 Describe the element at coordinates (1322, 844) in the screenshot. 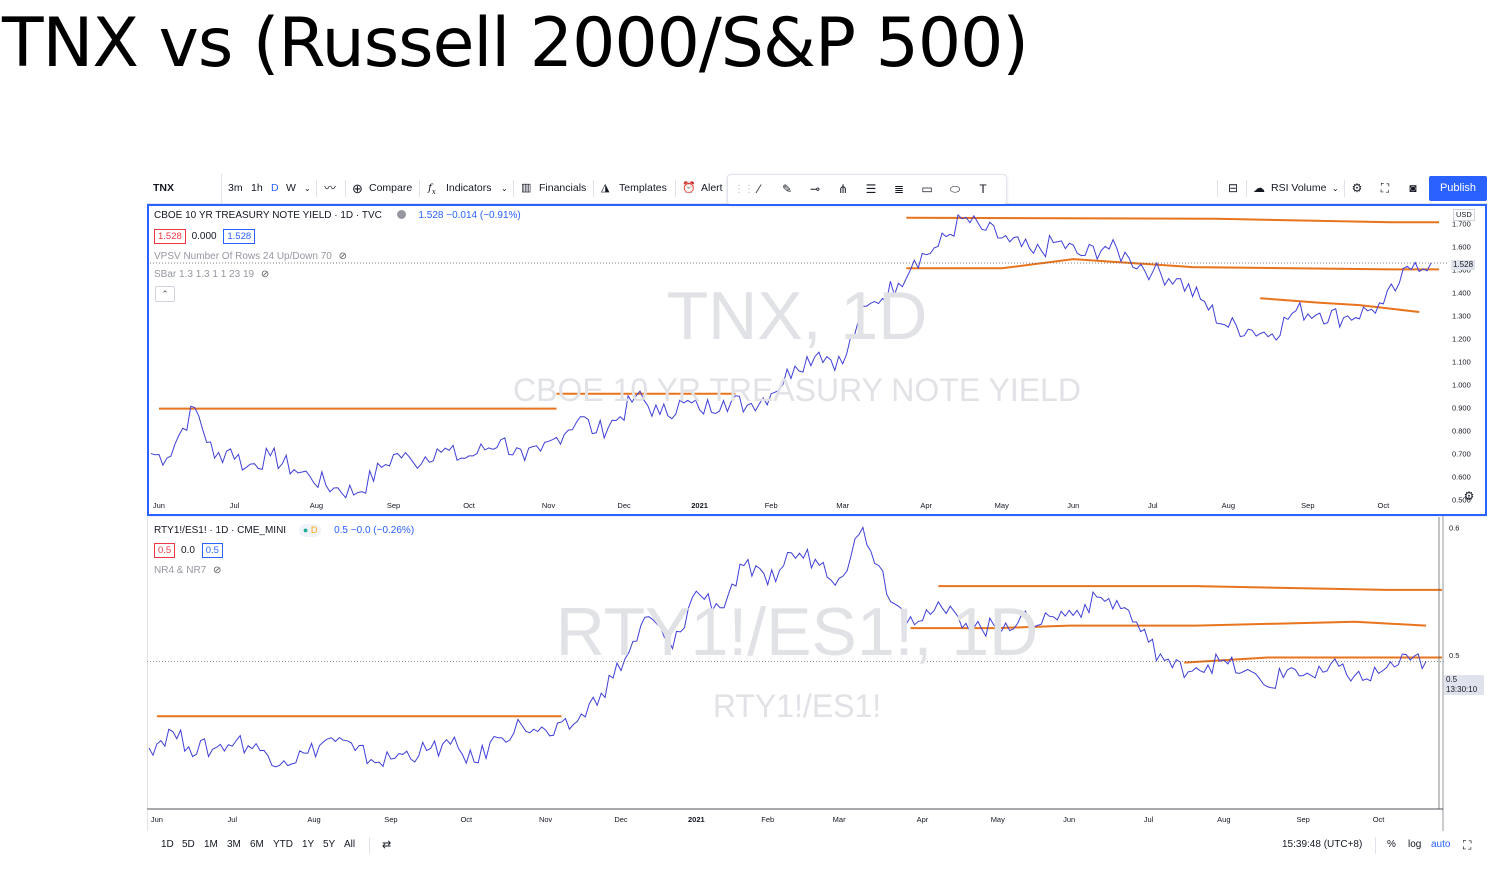

I see `clock-time: 15:39:48 (UTC+8)` at that location.